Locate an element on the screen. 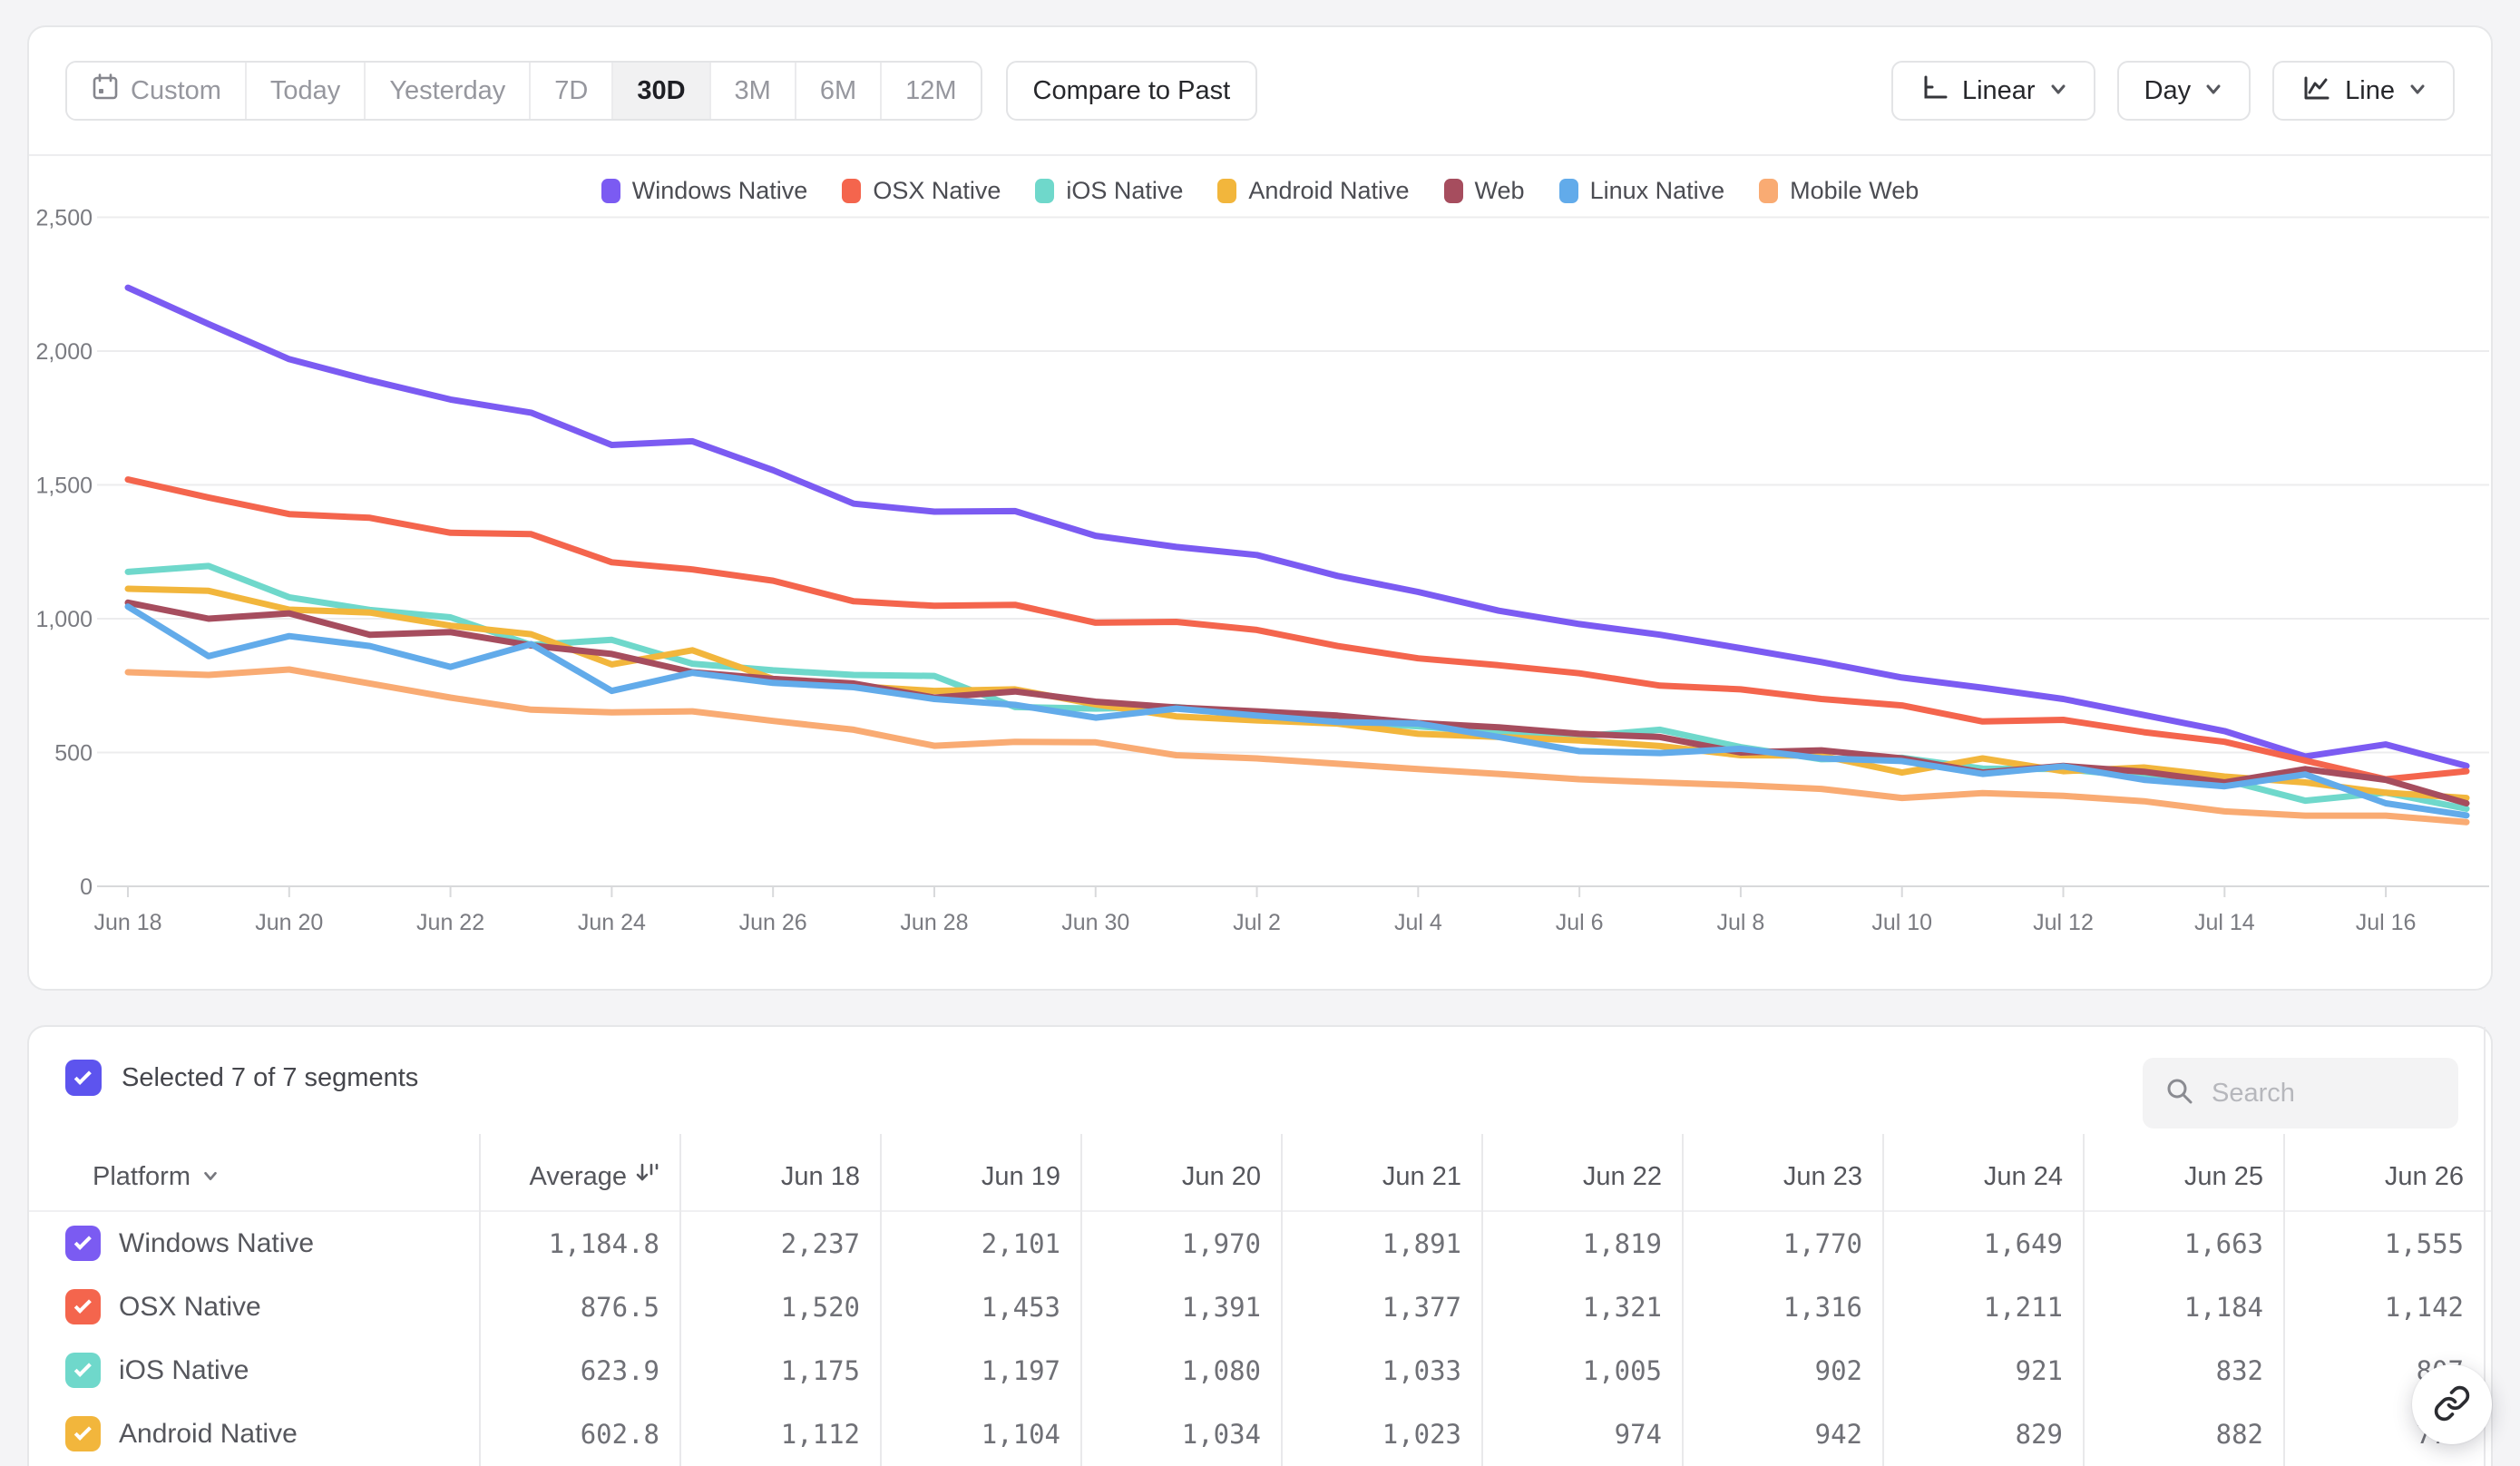 The image size is (2520, 1466). interval-dropdown: Day is located at coordinates (2183, 91).